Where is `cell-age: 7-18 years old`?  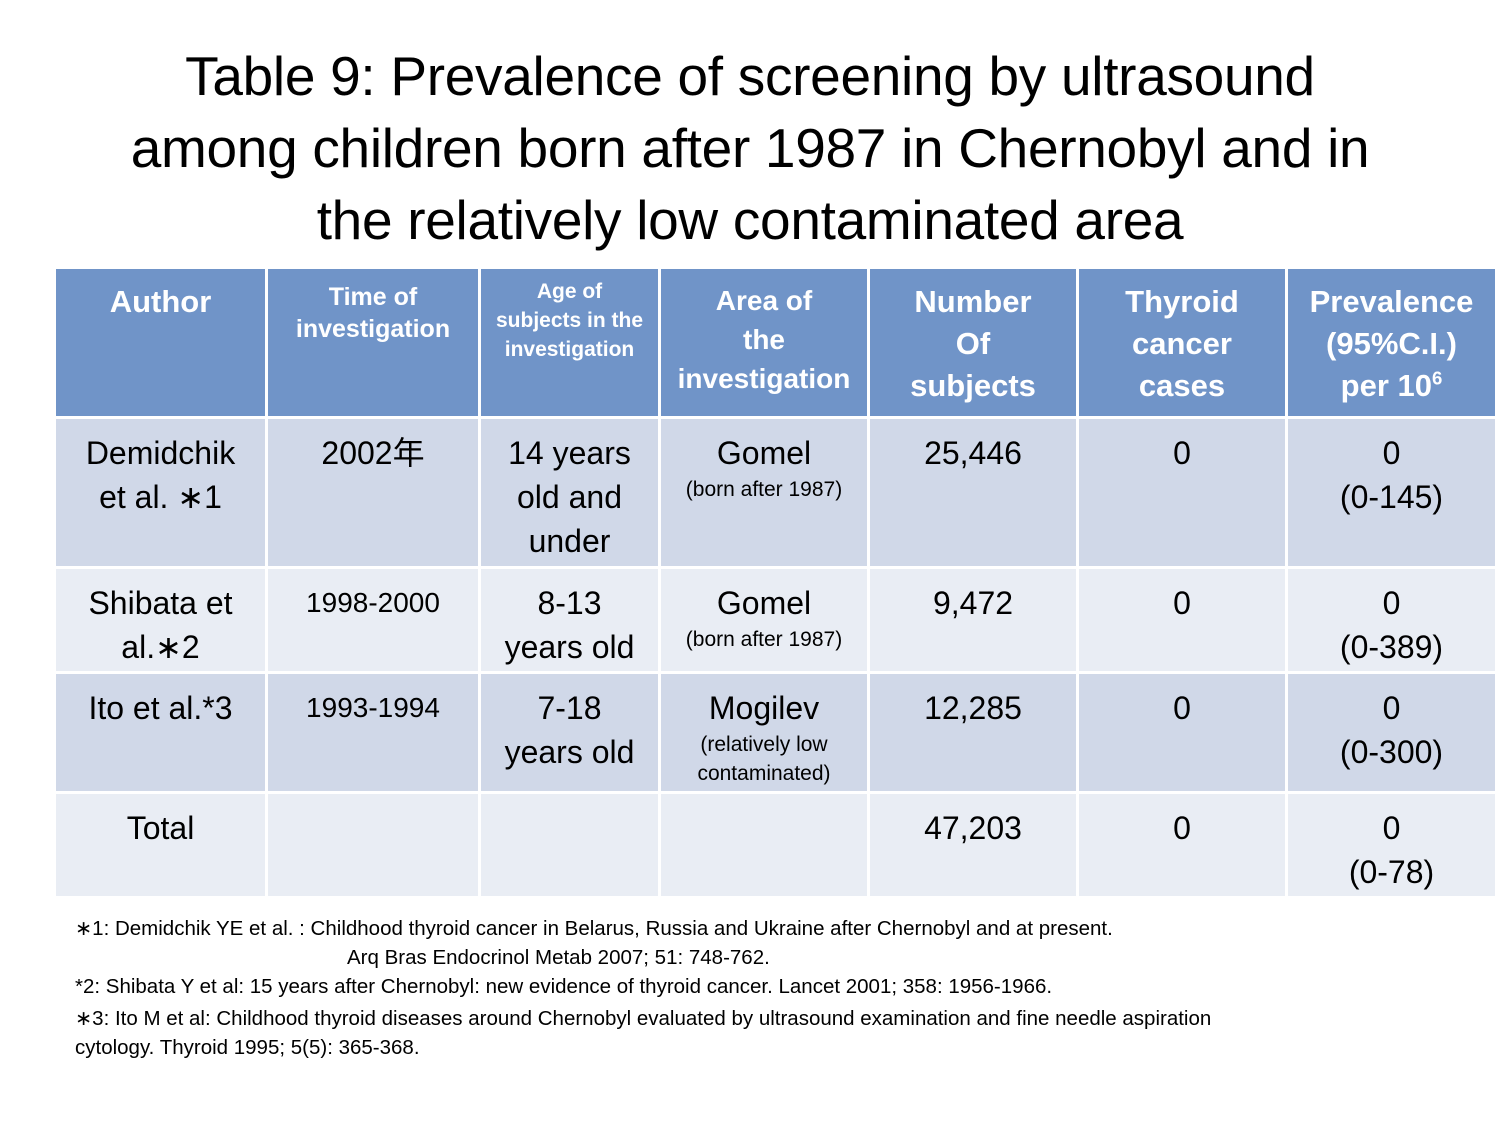
cell-age: 7-18 years old is located at coordinates (569, 732).